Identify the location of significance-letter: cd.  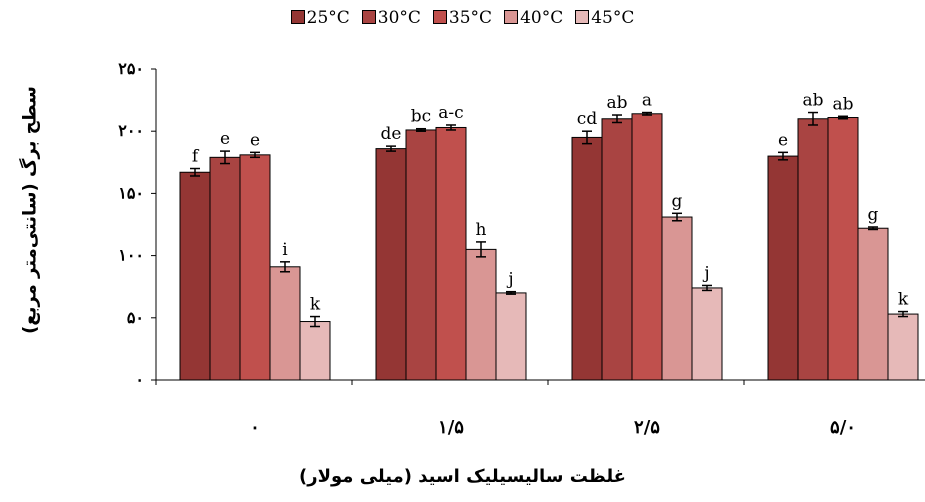
(587, 119).